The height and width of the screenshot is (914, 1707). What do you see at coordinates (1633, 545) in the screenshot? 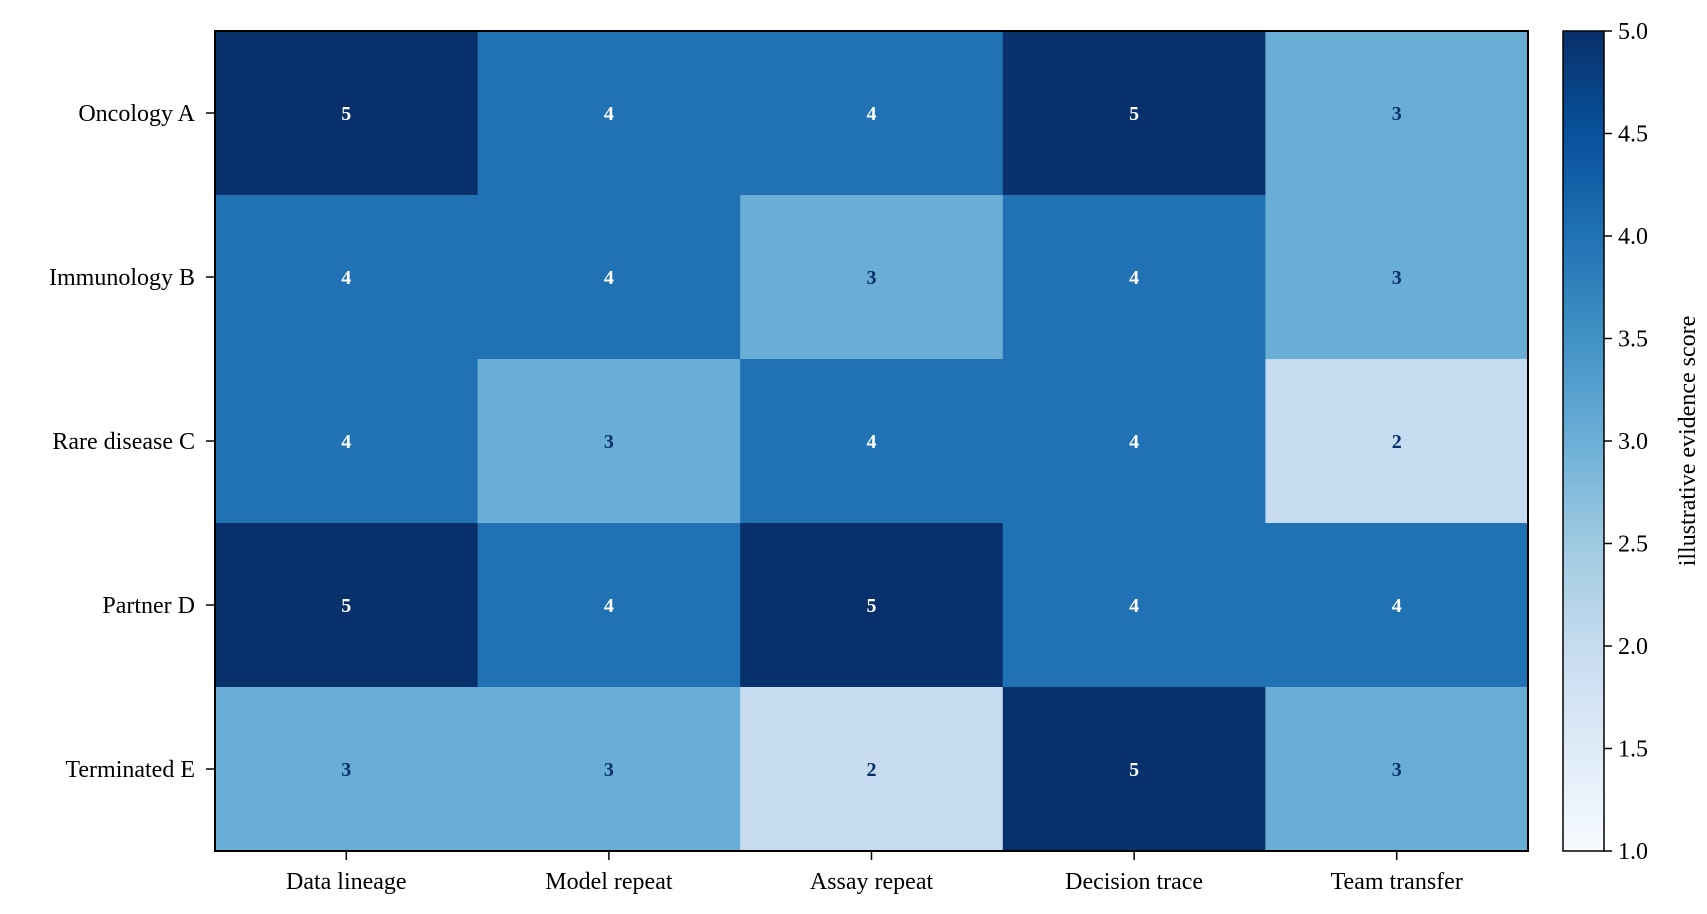
I see `colorbar-tick-label: 2.5` at bounding box center [1633, 545].